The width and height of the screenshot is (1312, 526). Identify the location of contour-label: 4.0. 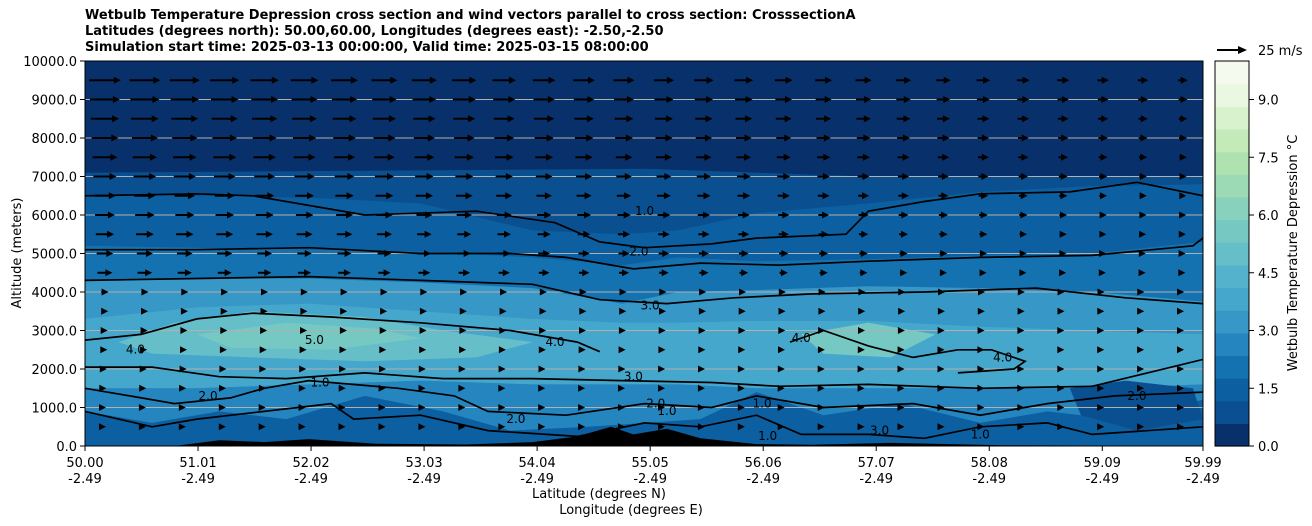
(801, 338).